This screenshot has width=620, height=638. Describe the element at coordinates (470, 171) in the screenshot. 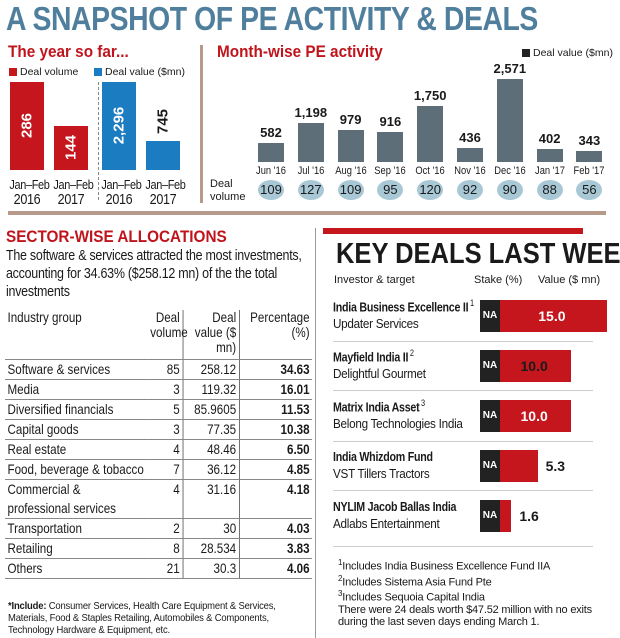

I see `month-label: Nov '16` at that location.